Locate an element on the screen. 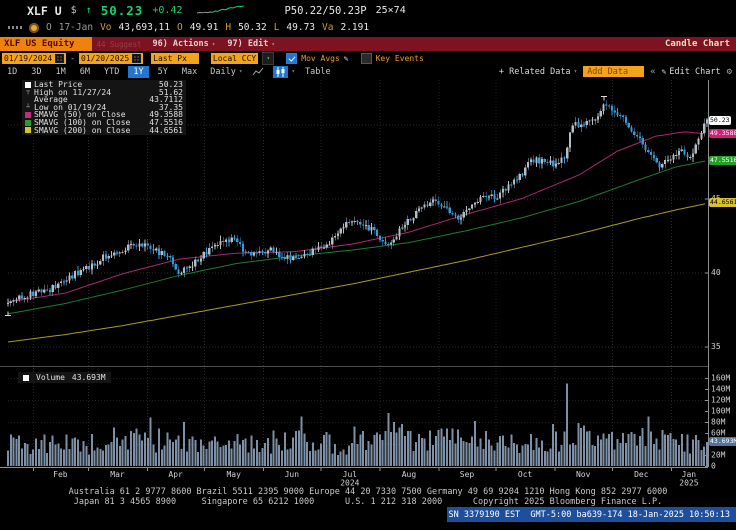  svg-text: 35 is located at coordinates (716, 346).